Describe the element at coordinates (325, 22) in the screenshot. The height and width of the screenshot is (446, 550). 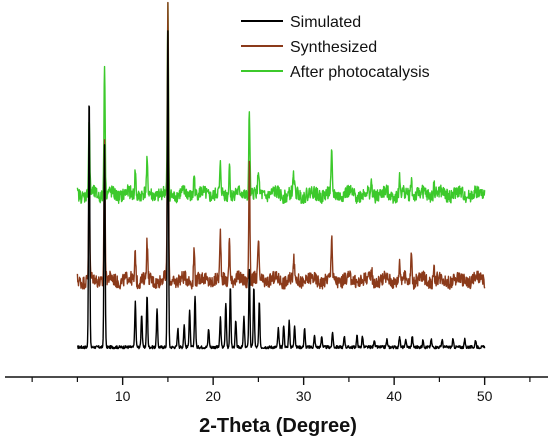
I see `legend-label-simulated: Simulated` at that location.